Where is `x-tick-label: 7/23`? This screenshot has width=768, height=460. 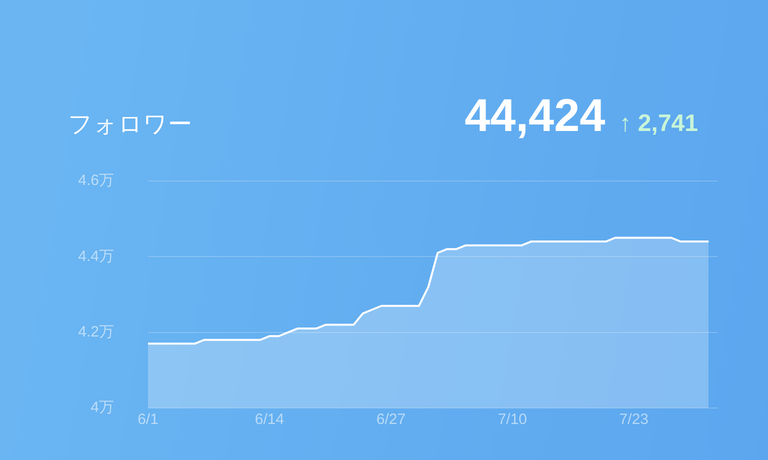 x-tick-label: 7/23 is located at coordinates (634, 419).